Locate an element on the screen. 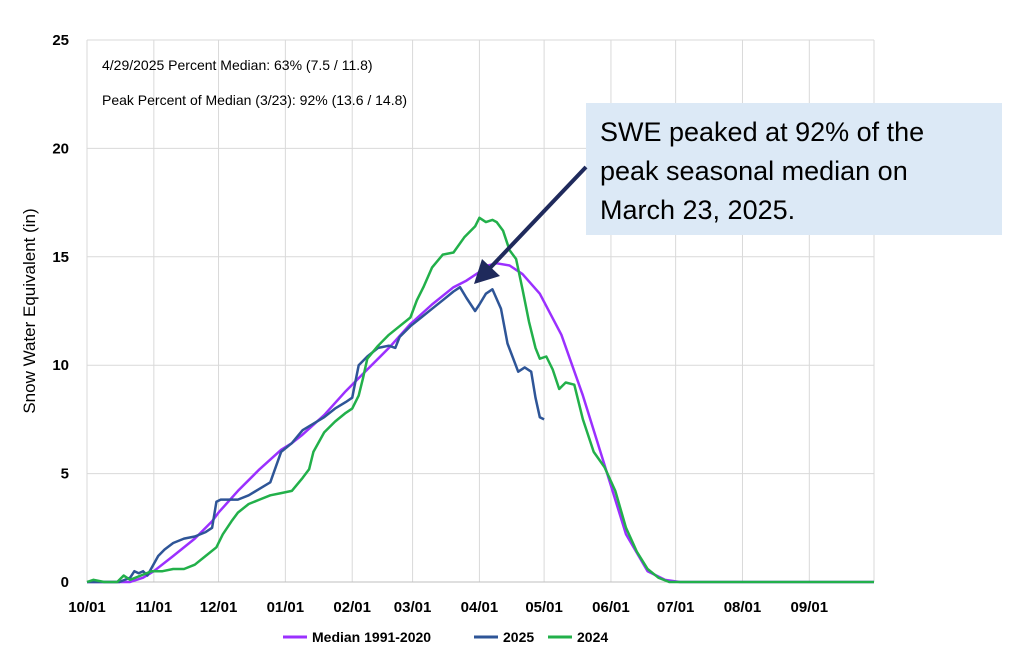  y-tick-label: 0 is located at coordinates (65, 582).